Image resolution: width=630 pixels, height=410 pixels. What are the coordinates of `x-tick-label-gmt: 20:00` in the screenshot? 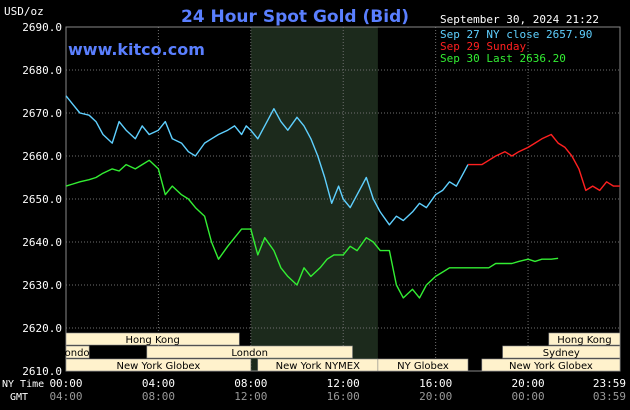 It's located at (435, 396).